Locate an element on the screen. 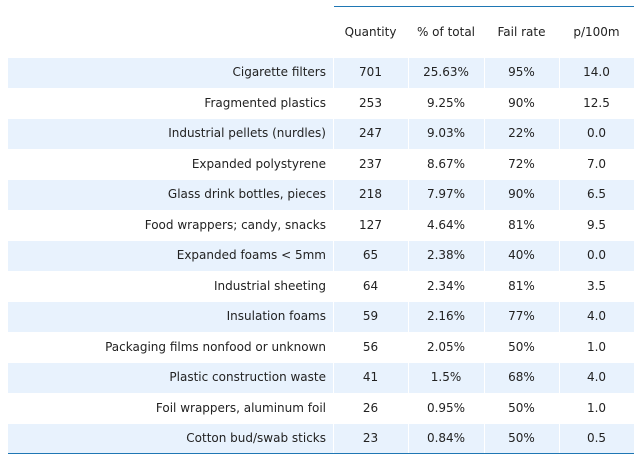 This screenshot has width=640, height=460. row-label: Food wrappers; candy, snacks is located at coordinates (235, 224).